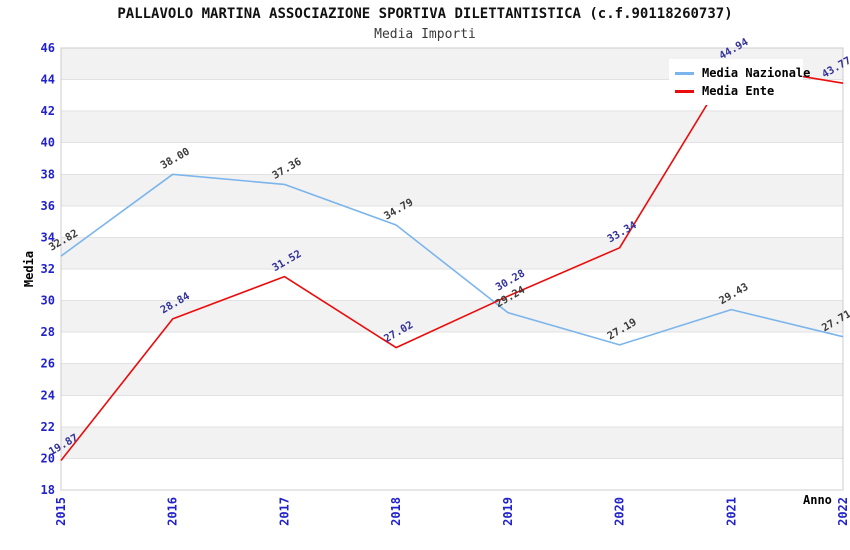 The width and height of the screenshot is (850, 550). What do you see at coordinates (48, 111) in the screenshot?
I see `y-tick-label: 42` at bounding box center [48, 111].